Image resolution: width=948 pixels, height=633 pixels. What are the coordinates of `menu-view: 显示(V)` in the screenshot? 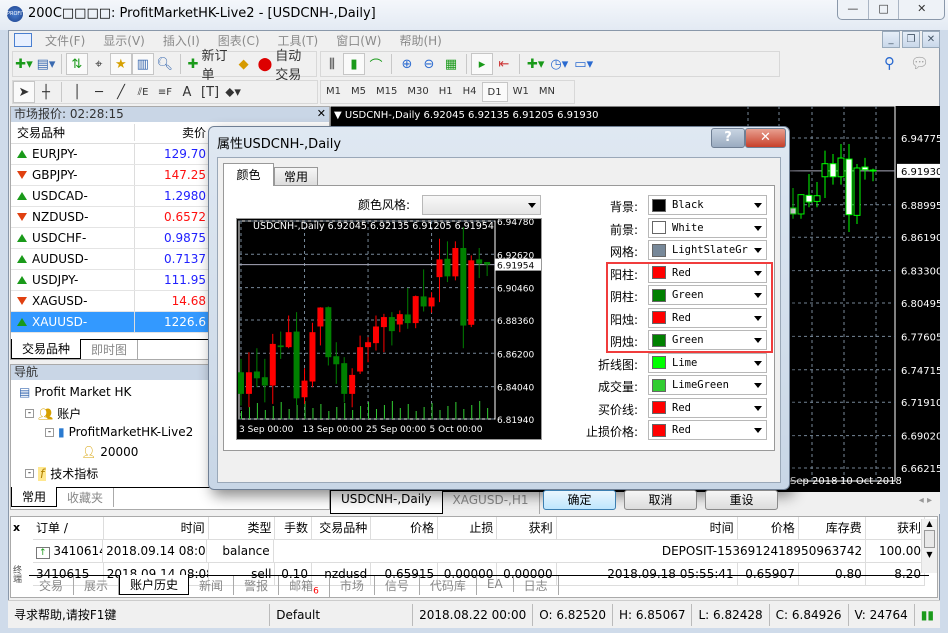 It's located at (124, 40).